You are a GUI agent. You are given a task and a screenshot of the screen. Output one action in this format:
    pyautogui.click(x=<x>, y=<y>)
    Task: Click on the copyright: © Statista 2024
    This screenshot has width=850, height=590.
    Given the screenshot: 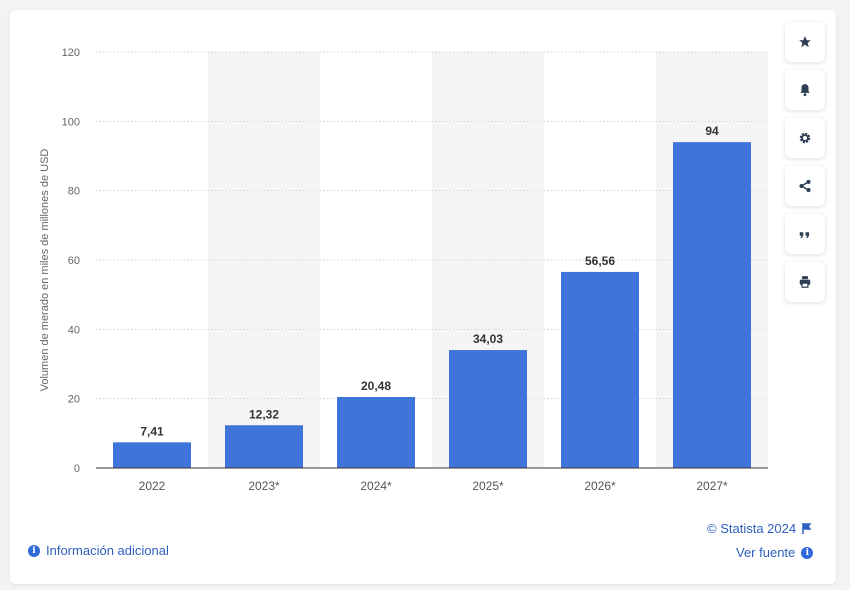 What is the action you would take?
    pyautogui.click(x=759, y=528)
    